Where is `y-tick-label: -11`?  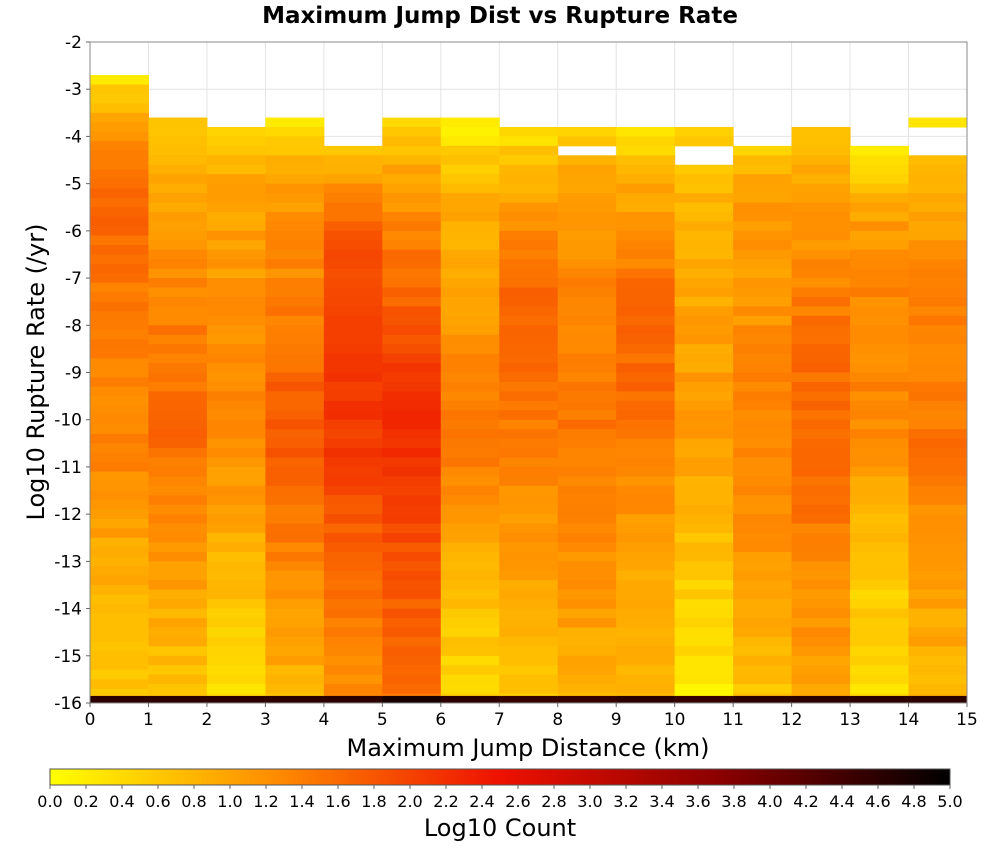
y-tick-label: -11 is located at coordinates (68, 468).